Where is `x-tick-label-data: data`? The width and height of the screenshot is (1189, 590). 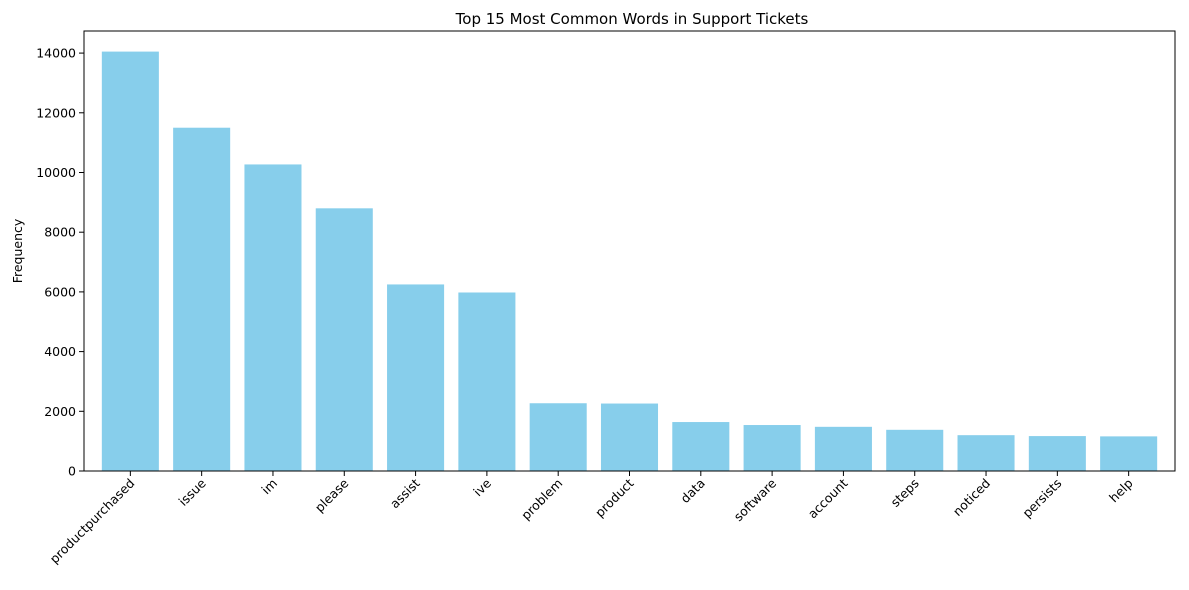 x-tick-label-data: data is located at coordinates (692, 491).